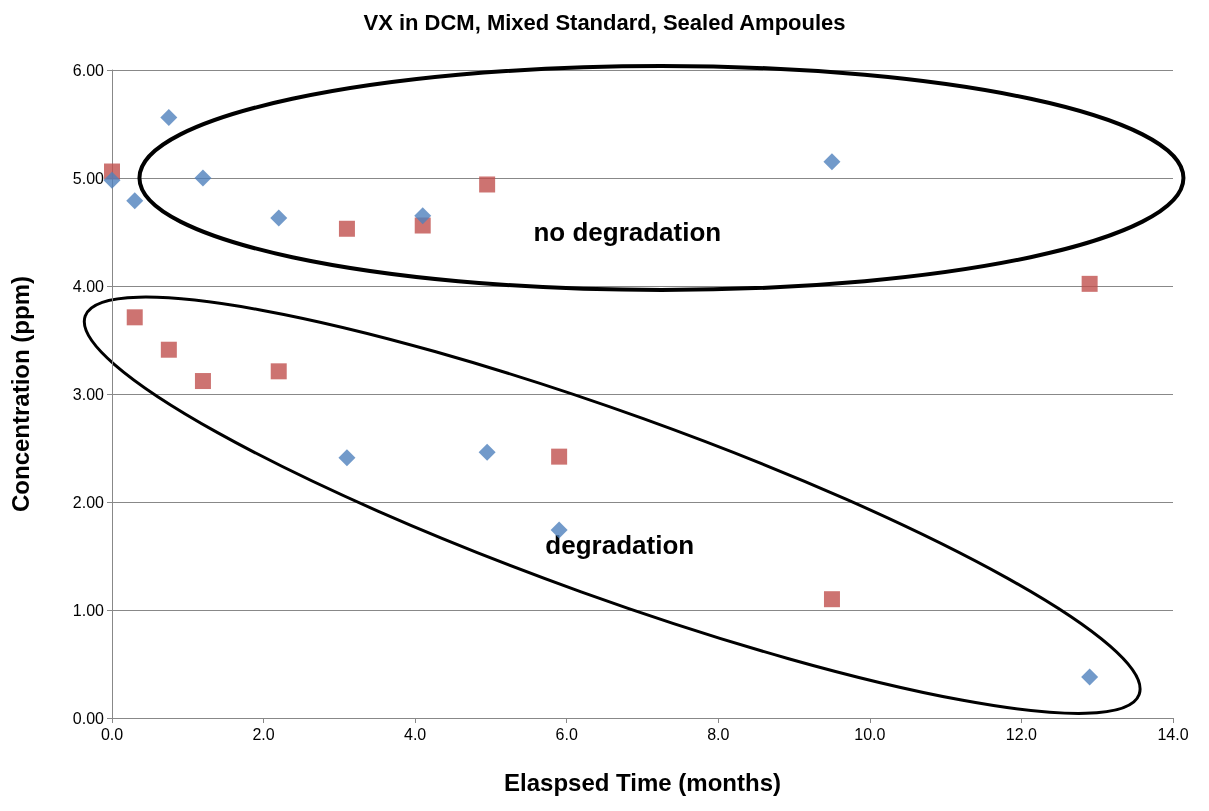  Describe the element at coordinates (566, 734) in the screenshot. I see `x-tick-label: 6.0` at that location.